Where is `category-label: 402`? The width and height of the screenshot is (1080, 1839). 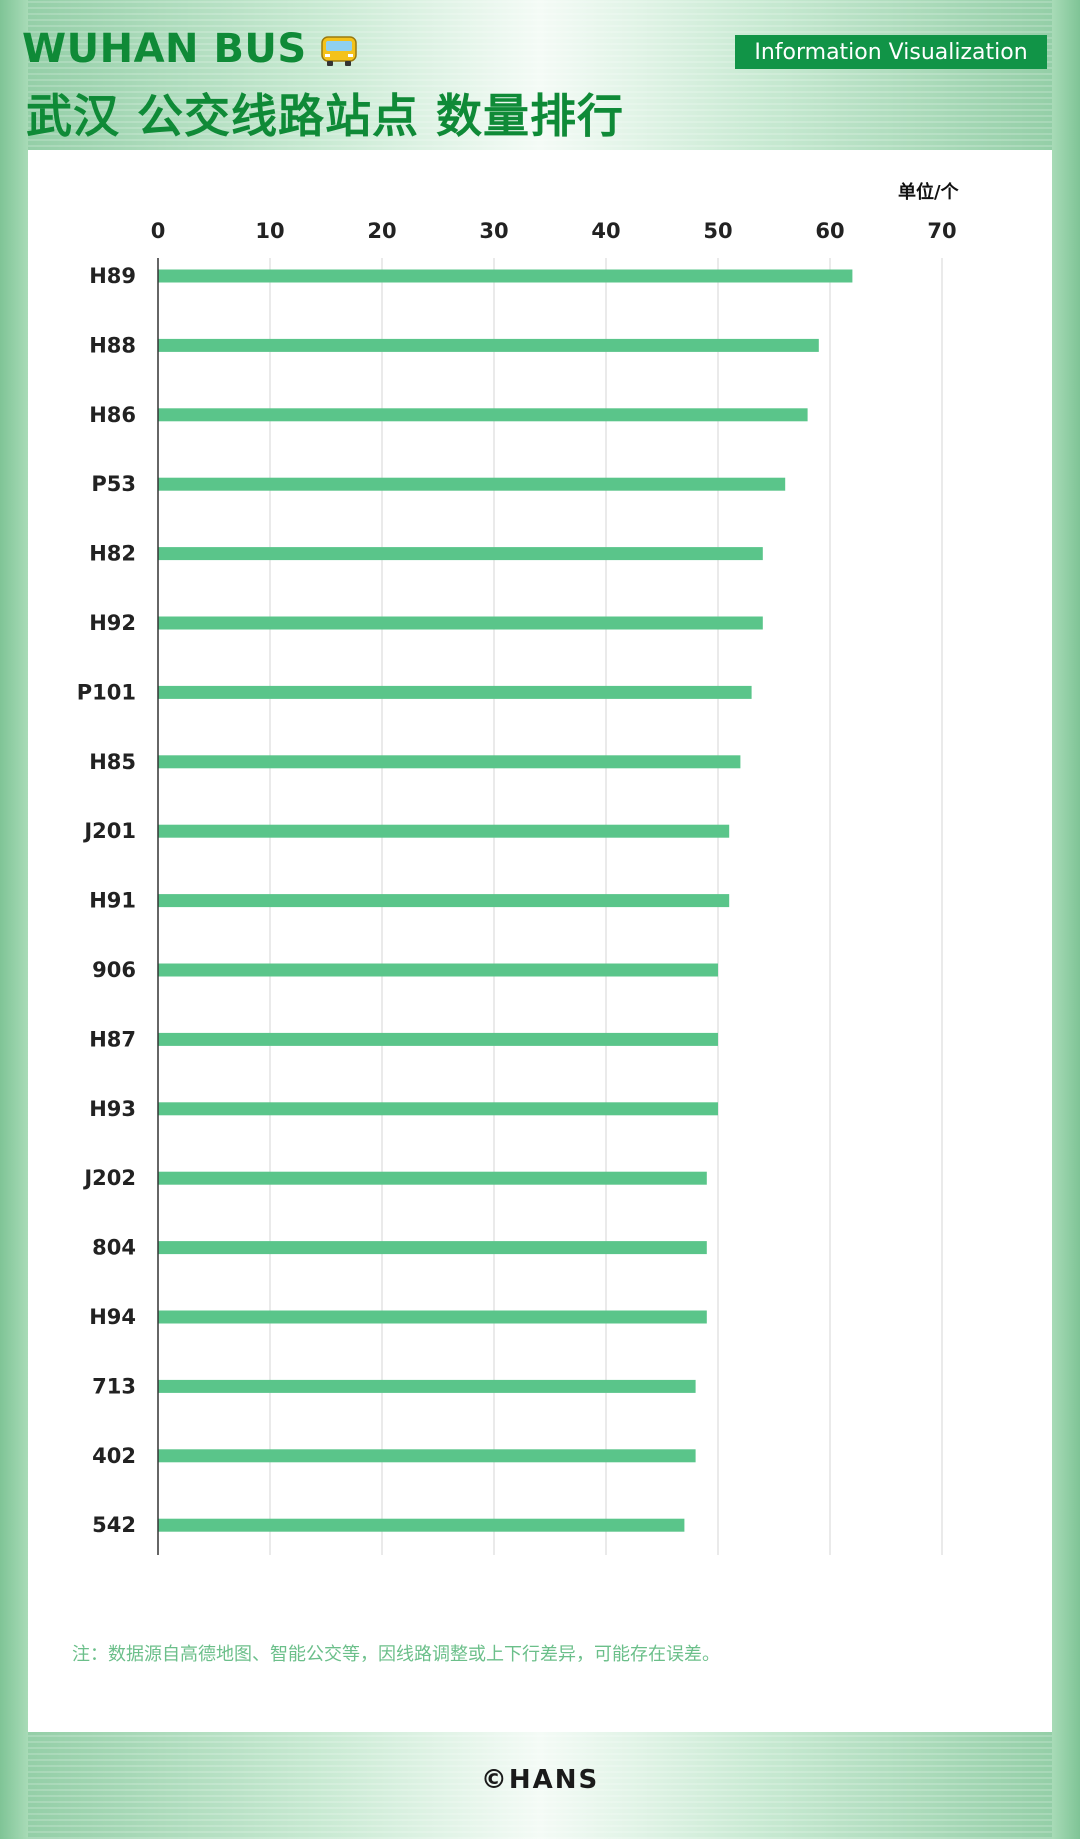
category-label: 402 is located at coordinates (114, 1456).